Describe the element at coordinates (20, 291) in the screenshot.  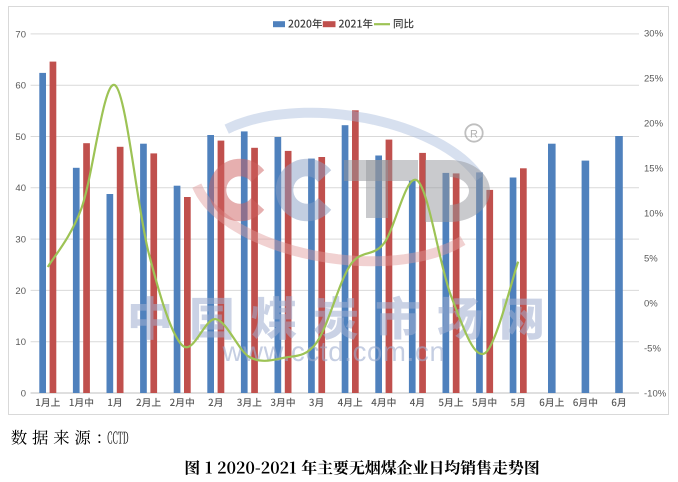
I see `svg-text: 20` at that location.